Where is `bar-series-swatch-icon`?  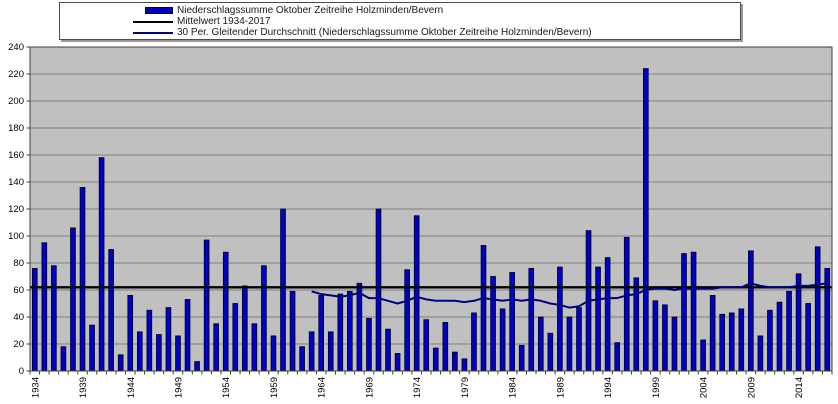
bar-series-swatch-icon is located at coordinates (159, 10).